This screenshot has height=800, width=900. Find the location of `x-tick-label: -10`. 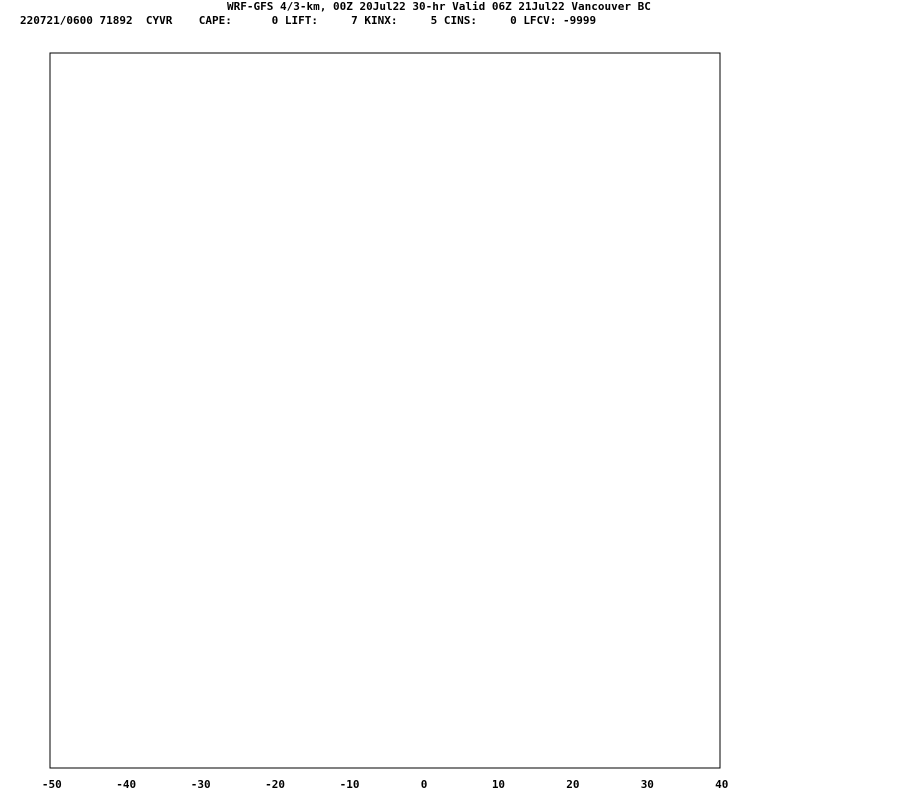

x-tick-label: -10 is located at coordinates (350, 784).